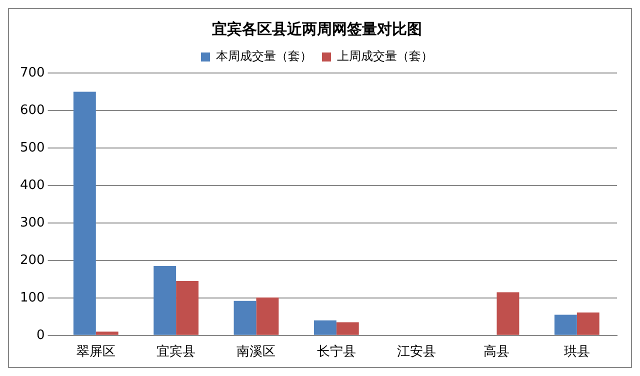  I want to click on x-tick-label: 南溪区, so click(256, 352).